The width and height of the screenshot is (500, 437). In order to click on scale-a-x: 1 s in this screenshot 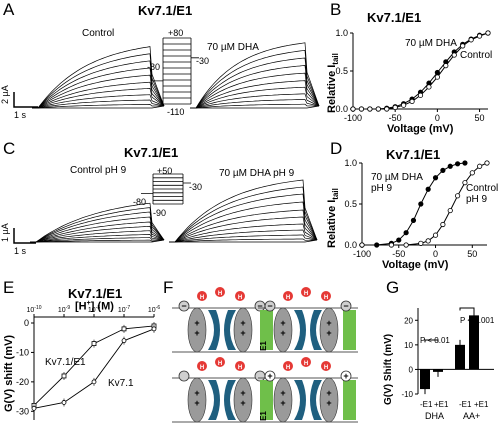, I will do `click(20, 115)`.